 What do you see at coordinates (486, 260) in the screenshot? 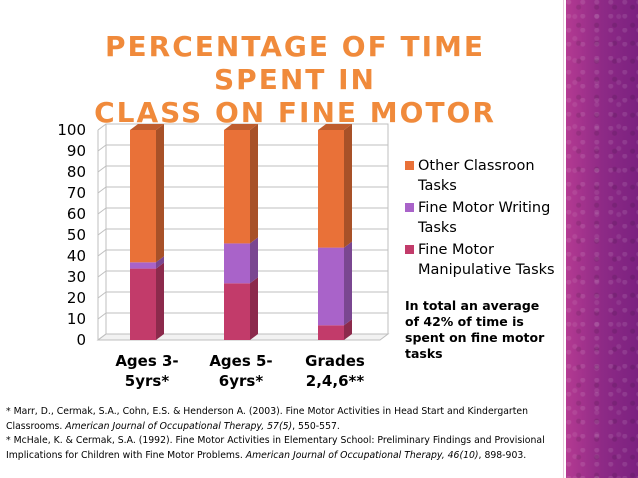
I see `legend-label-manipulative: Fine Motor Manipulative Tasks` at bounding box center [486, 260].